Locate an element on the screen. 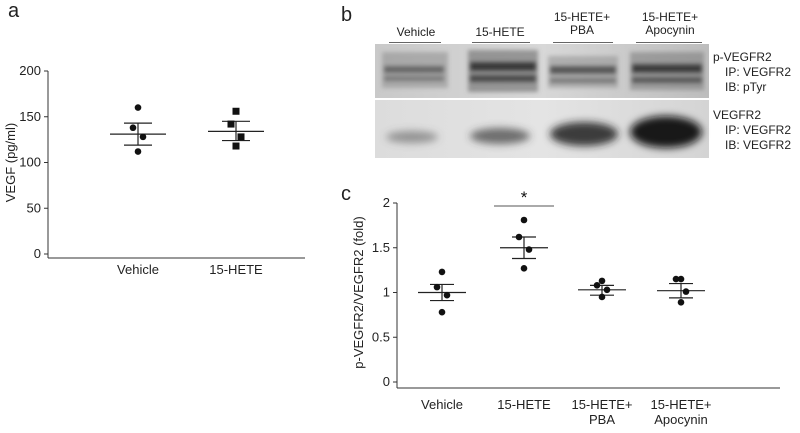 This screenshot has height=433, width=800. bottom-blot-label: VEGFR2 IP: VEGFR2 IB: VEGFR2 is located at coordinates (752, 130).